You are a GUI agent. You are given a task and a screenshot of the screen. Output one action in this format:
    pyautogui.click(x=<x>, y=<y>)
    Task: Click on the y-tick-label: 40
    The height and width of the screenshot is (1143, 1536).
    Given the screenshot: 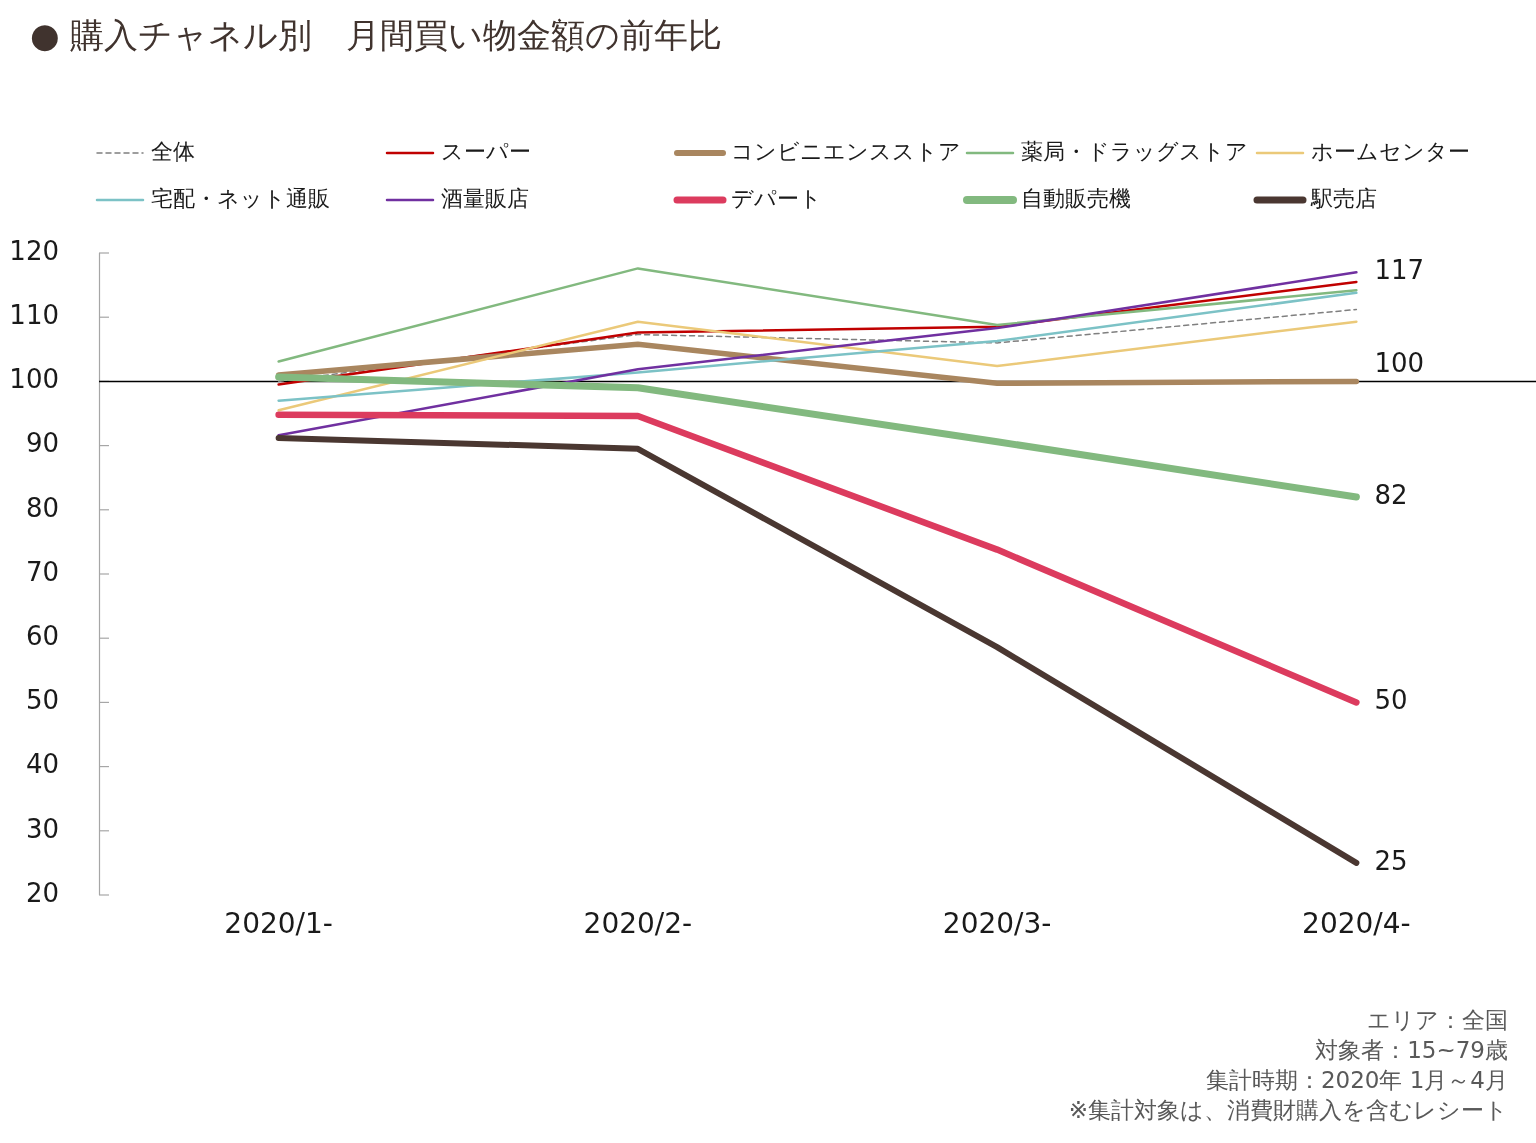 What is the action you would take?
    pyautogui.click(x=42, y=764)
    